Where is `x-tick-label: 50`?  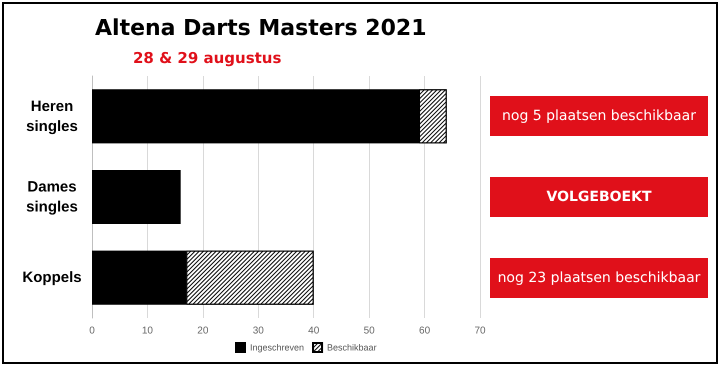
x-tick-label: 50 is located at coordinates (370, 331).